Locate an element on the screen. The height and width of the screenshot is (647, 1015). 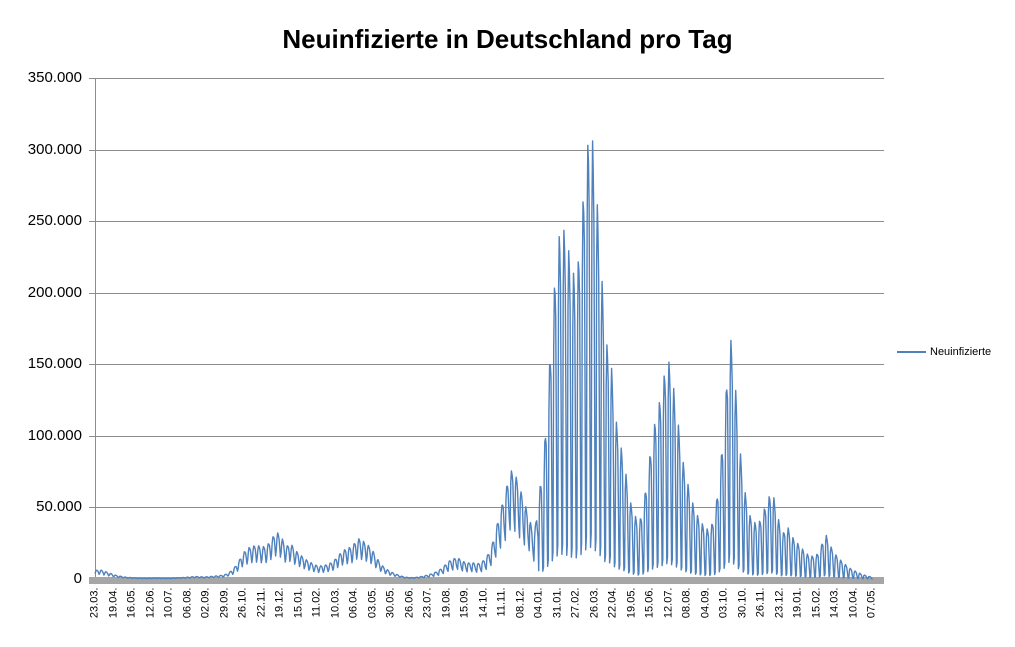
x-axis-tick-label: 16.05. is located at coordinates (131, 603).